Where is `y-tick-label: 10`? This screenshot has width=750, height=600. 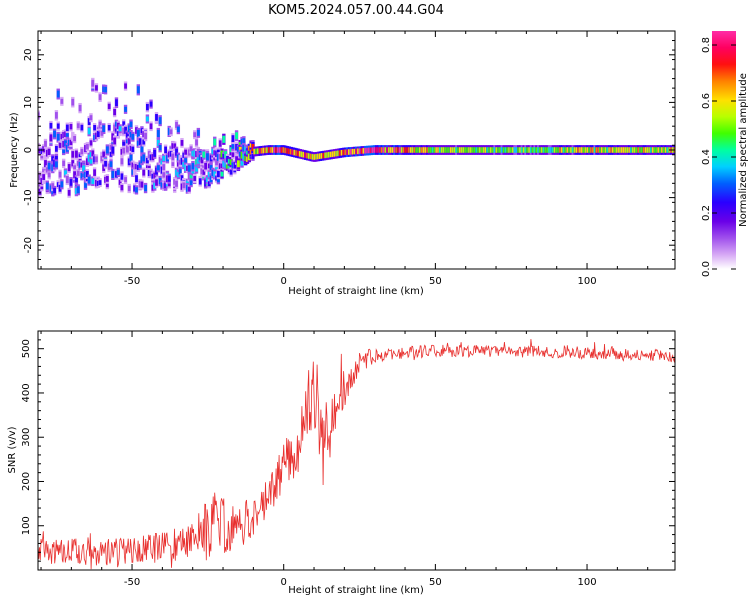 y-tick-label: 10 is located at coordinates (28, 102).